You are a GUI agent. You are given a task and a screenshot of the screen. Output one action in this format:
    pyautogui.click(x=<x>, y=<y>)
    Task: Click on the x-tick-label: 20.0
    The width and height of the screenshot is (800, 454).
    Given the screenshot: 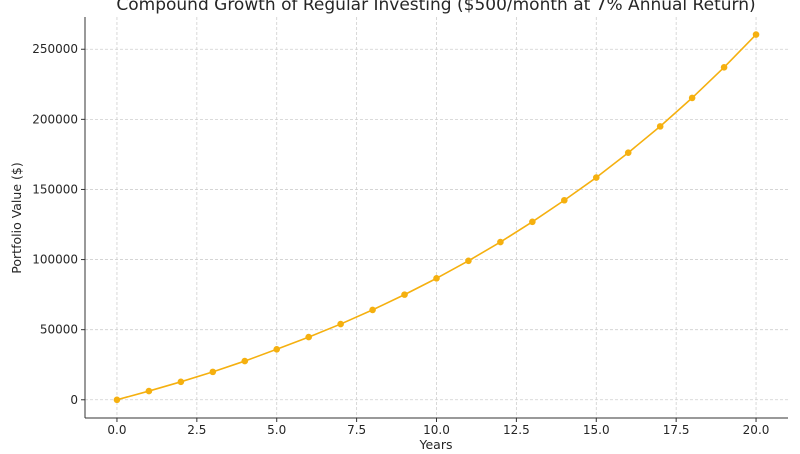 What is the action you would take?
    pyautogui.click(x=756, y=430)
    